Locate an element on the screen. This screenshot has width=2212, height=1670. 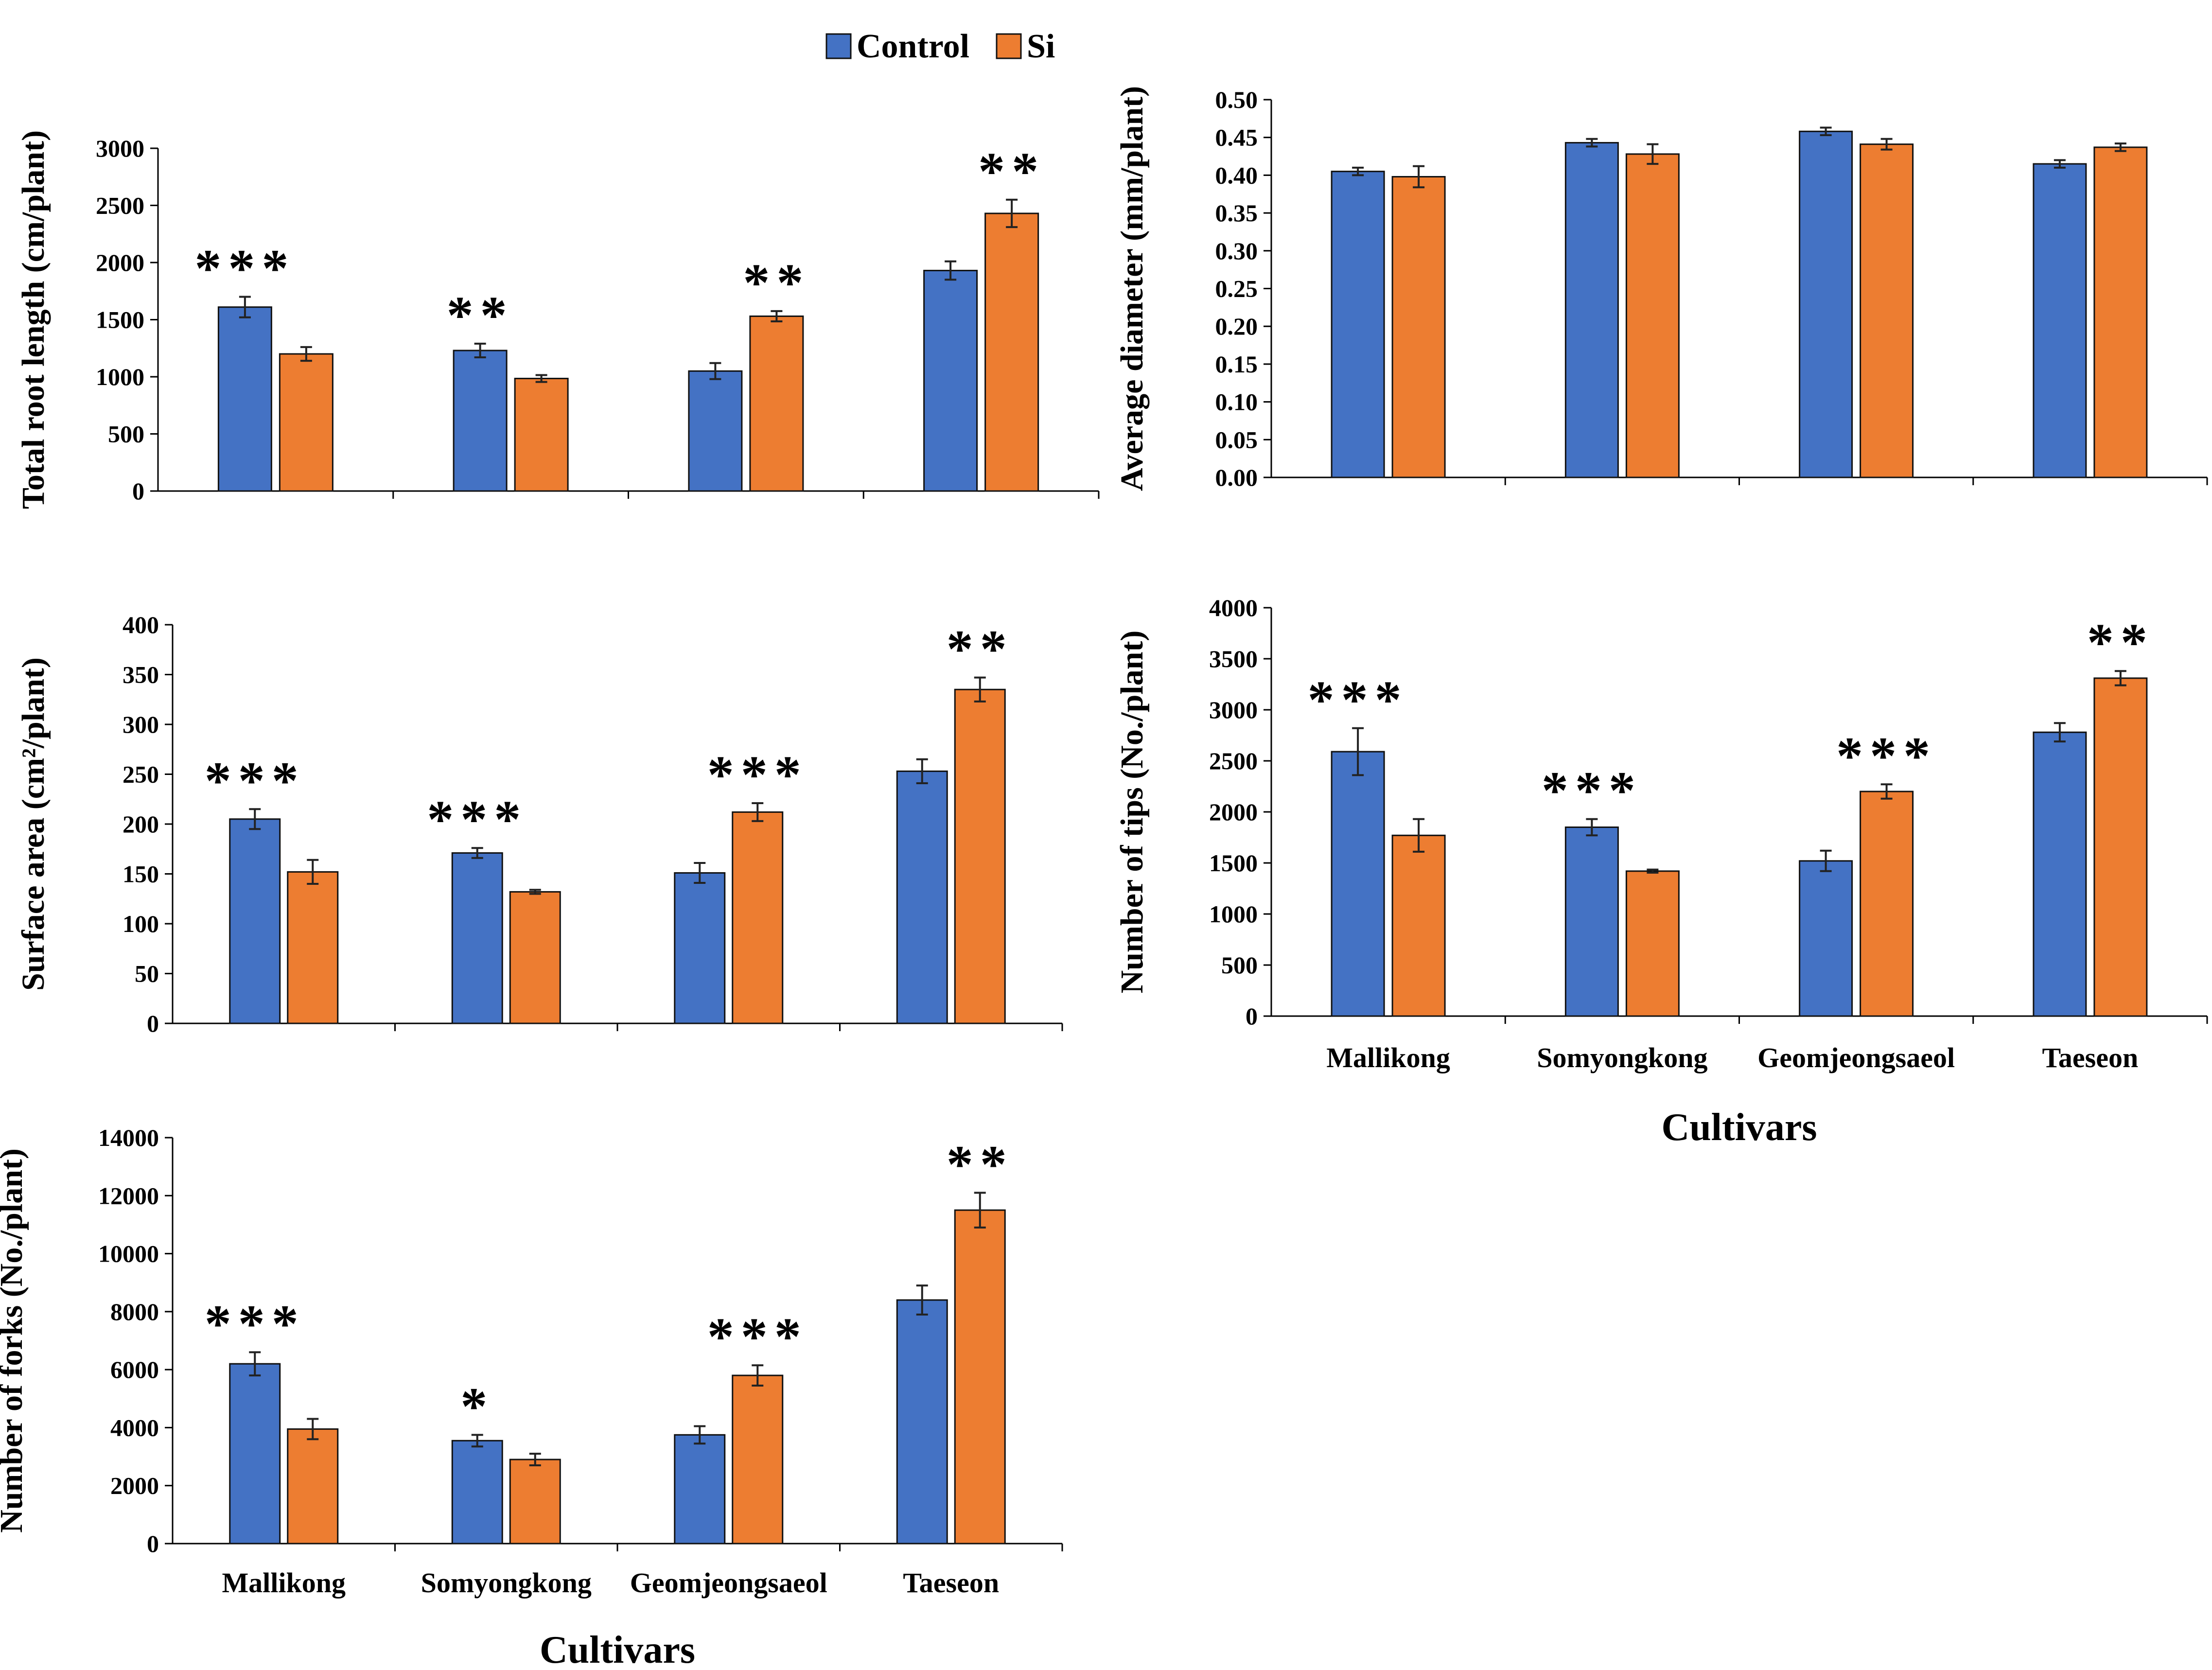
avg-diameter-bar-si-taeseon is located at coordinates (2120, 312).